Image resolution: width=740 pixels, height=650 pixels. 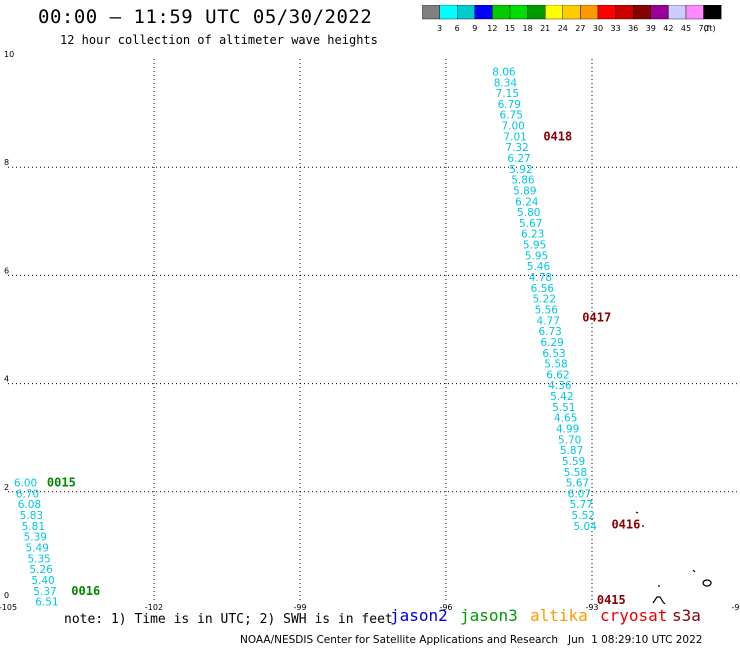 I want to click on legend-label: 3, so click(x=439, y=28).